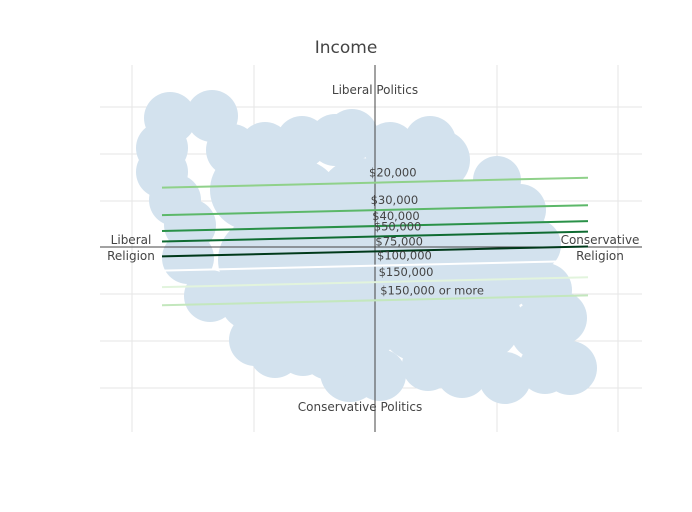 This screenshot has height=512, width=692. I want to click on series-label: $20,000, so click(393, 173).